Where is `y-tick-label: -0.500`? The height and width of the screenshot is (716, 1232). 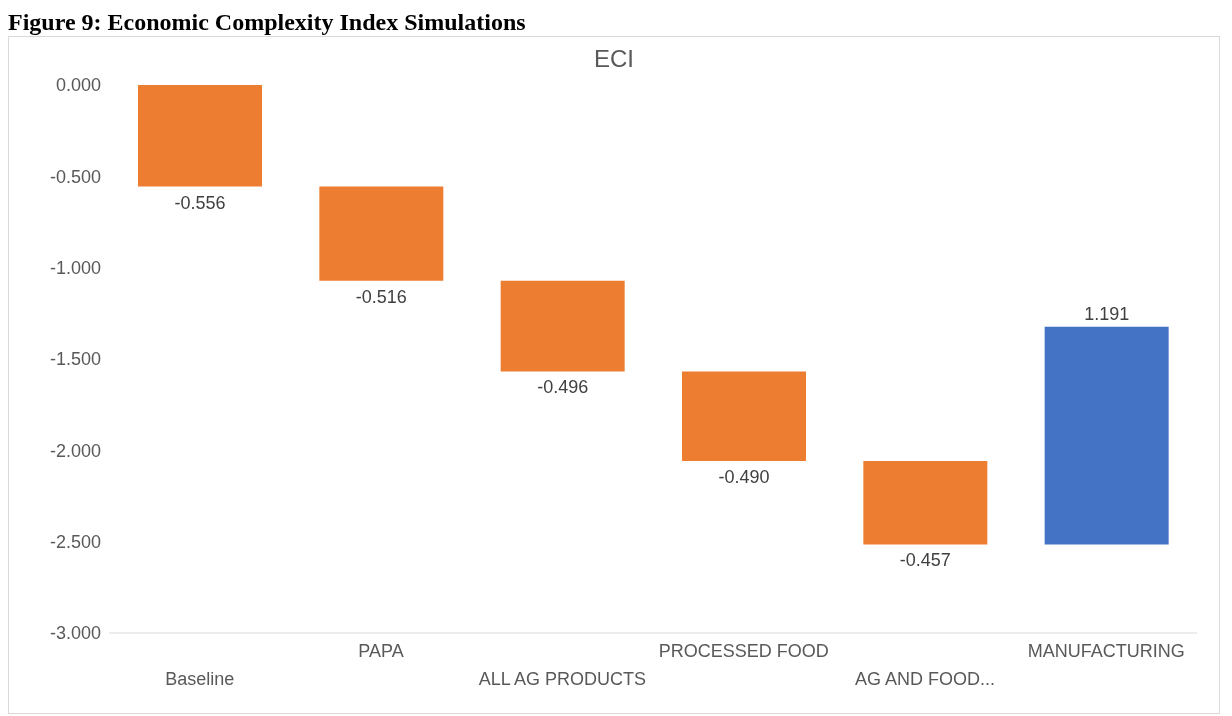
y-tick-label: -0.500 is located at coordinates (75, 176).